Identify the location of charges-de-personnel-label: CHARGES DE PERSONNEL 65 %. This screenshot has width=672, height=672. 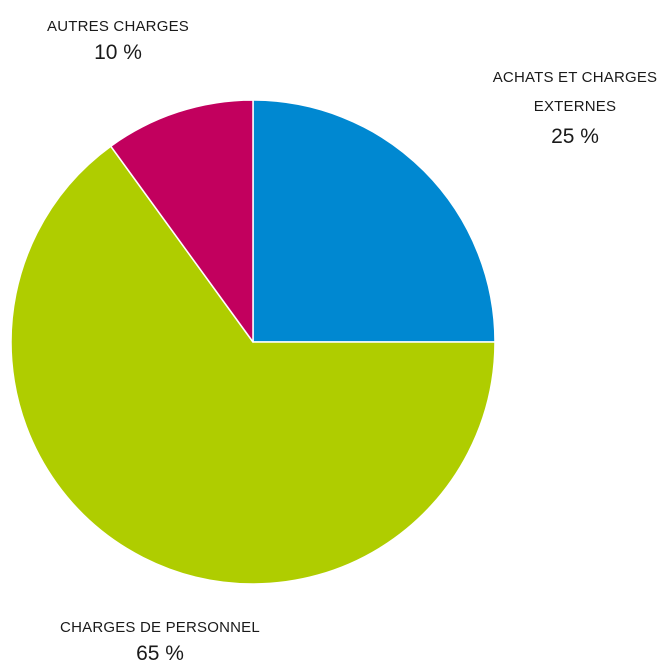
(160, 643).